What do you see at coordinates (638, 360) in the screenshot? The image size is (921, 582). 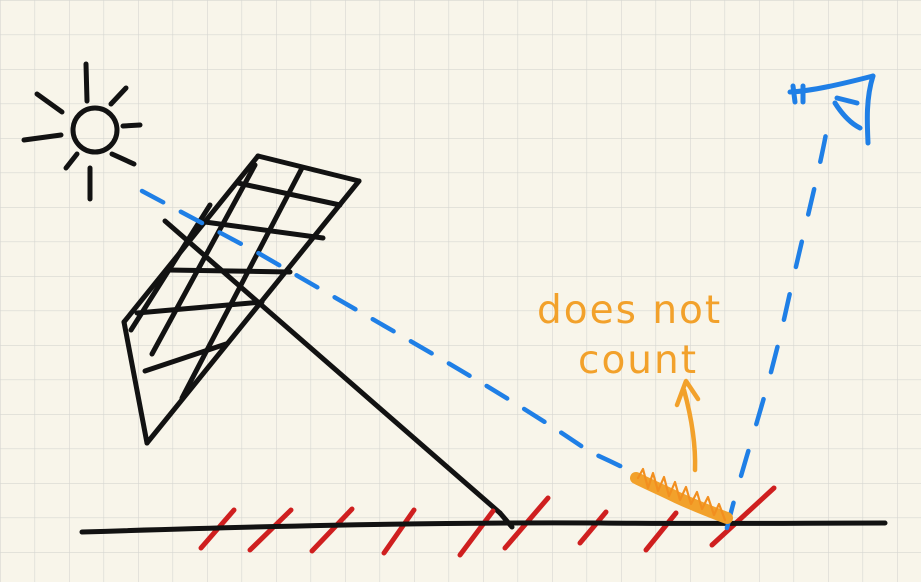 I see `annotation-line-2: count` at bounding box center [638, 360].